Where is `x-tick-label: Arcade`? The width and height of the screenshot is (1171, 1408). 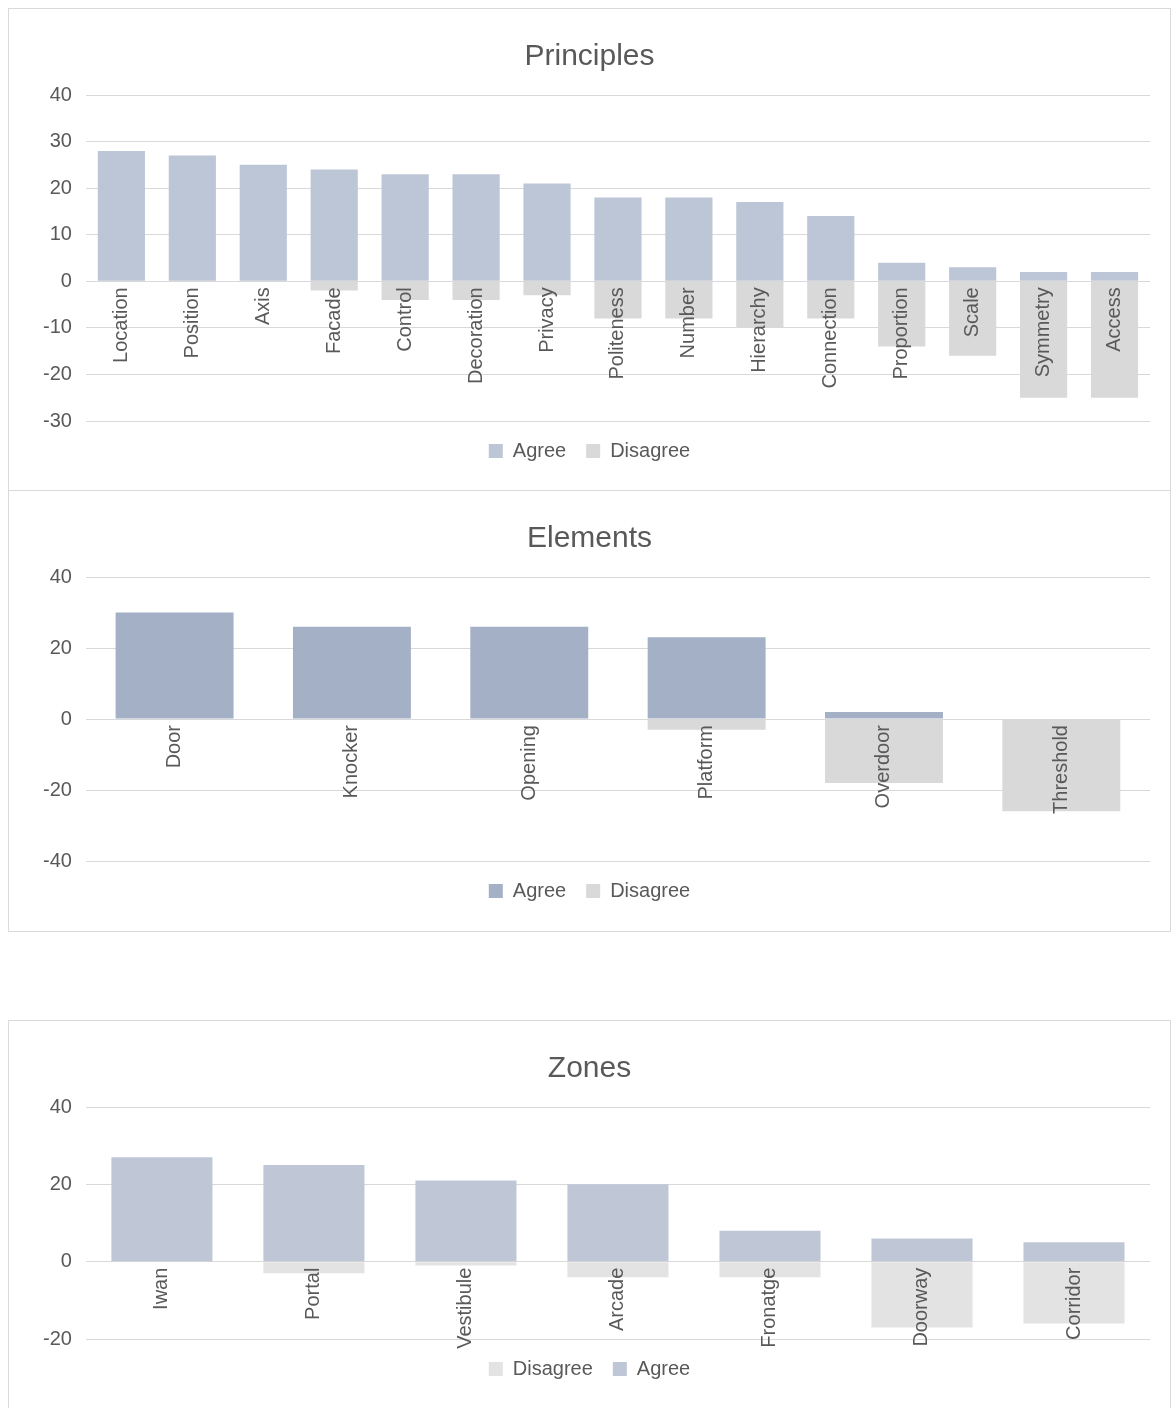 x-tick-label: Arcade is located at coordinates (616, 1299).